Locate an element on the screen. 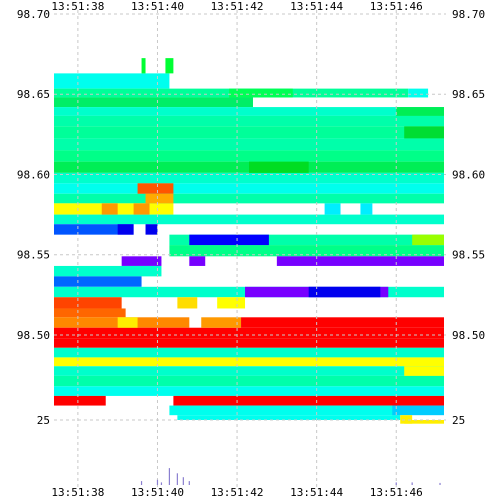 This screenshot has height=500, width=500. x-tick-label-top: 13:51:42 is located at coordinates (237, 6).